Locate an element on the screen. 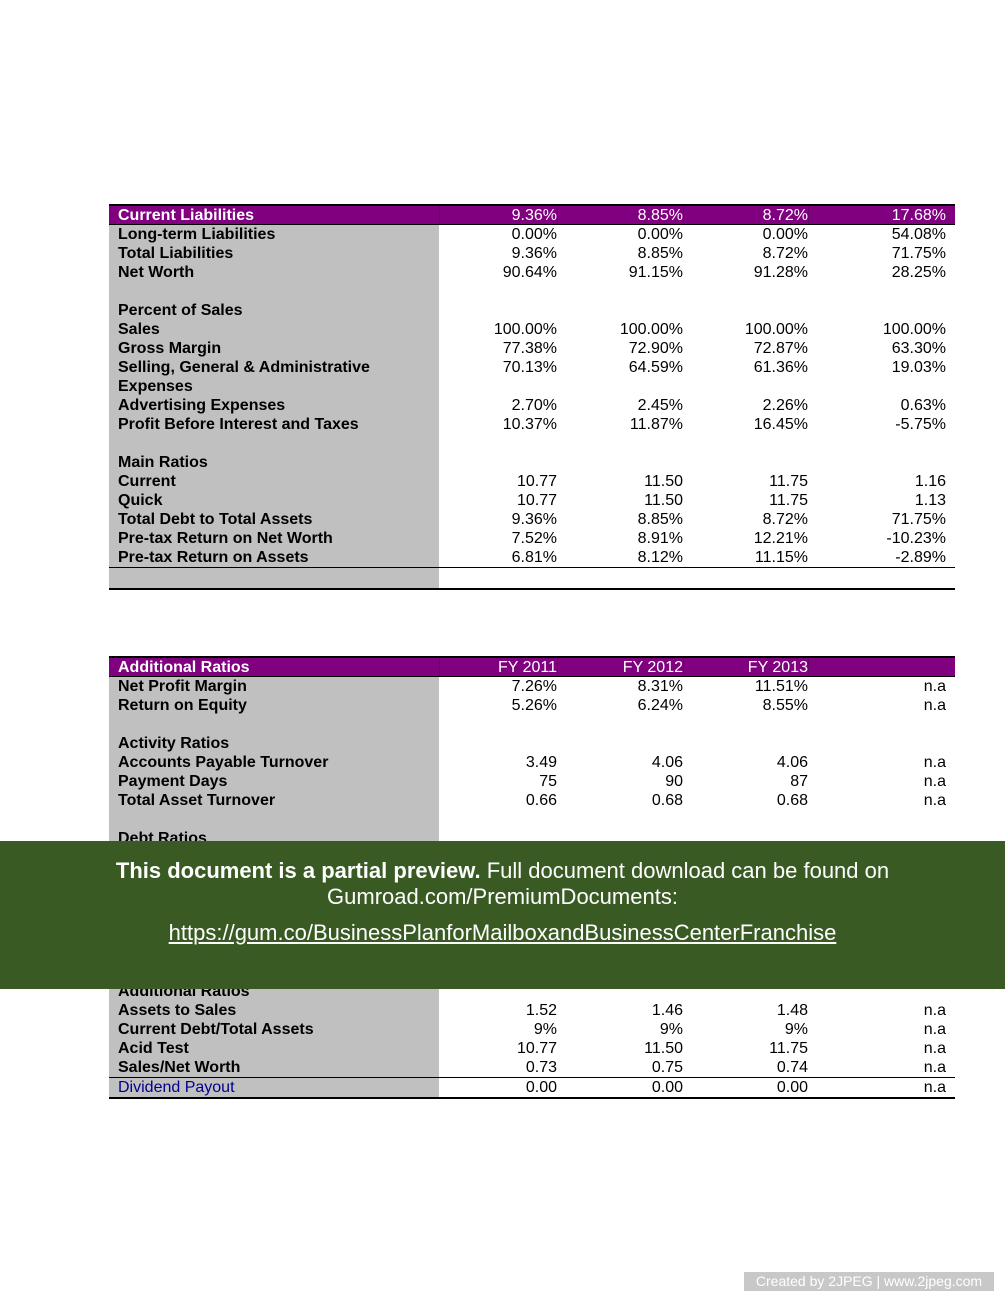  table-row: Sales/Net Worth 0.73 0.75 0.74 n.a is located at coordinates (532, 1067).